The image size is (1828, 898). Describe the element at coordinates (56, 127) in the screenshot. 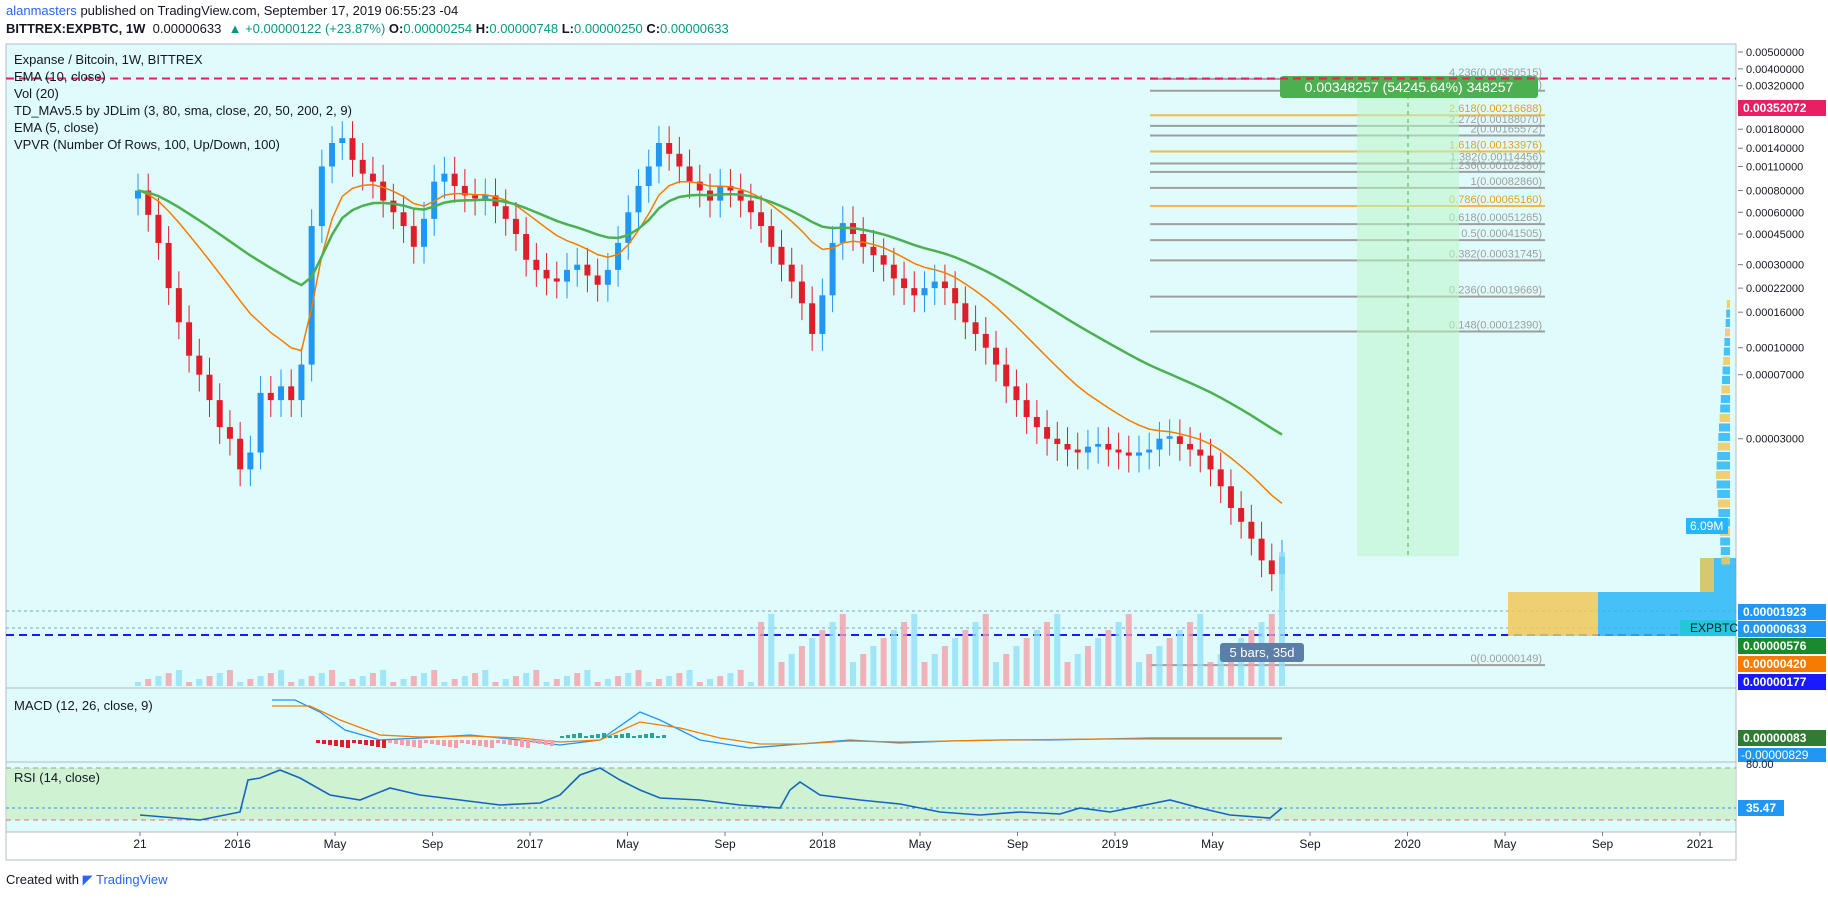

I see `legend-ema5: EMA (5, close)` at that location.